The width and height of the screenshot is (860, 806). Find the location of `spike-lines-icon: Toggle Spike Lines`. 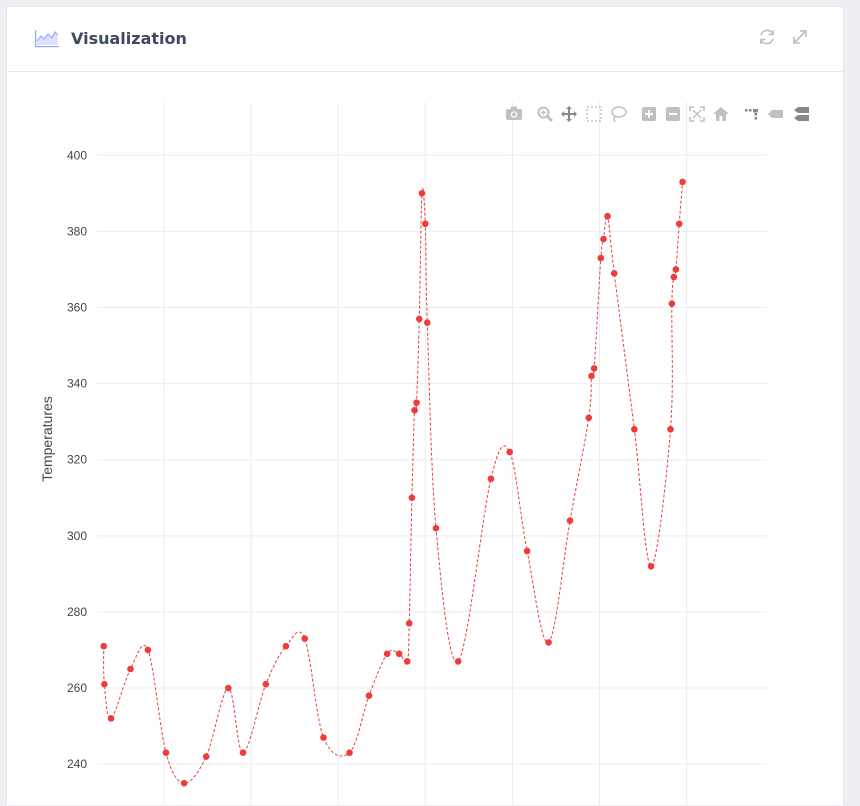

spike-lines-icon: Toggle Spike Lines is located at coordinates (751, 114).